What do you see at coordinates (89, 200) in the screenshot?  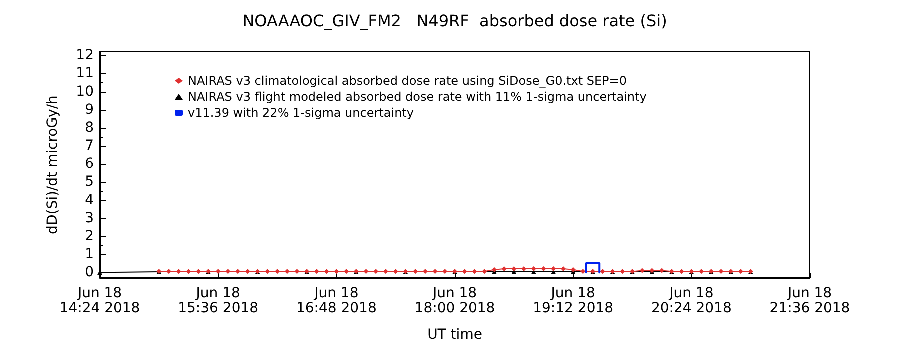 I see `y-tick-label: 4` at bounding box center [89, 200].